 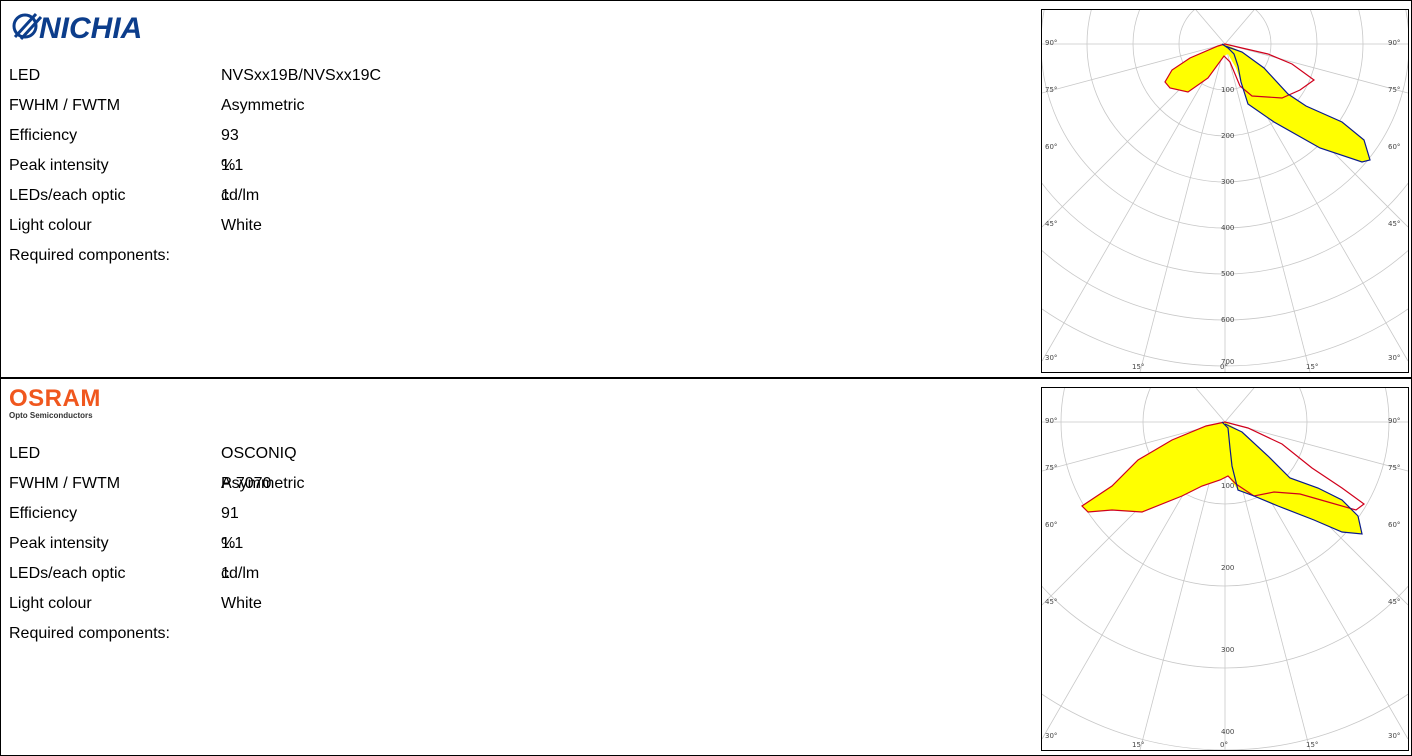 What do you see at coordinates (55, 398) in the screenshot?
I see `osram-logo-text: OSRAM` at bounding box center [55, 398].